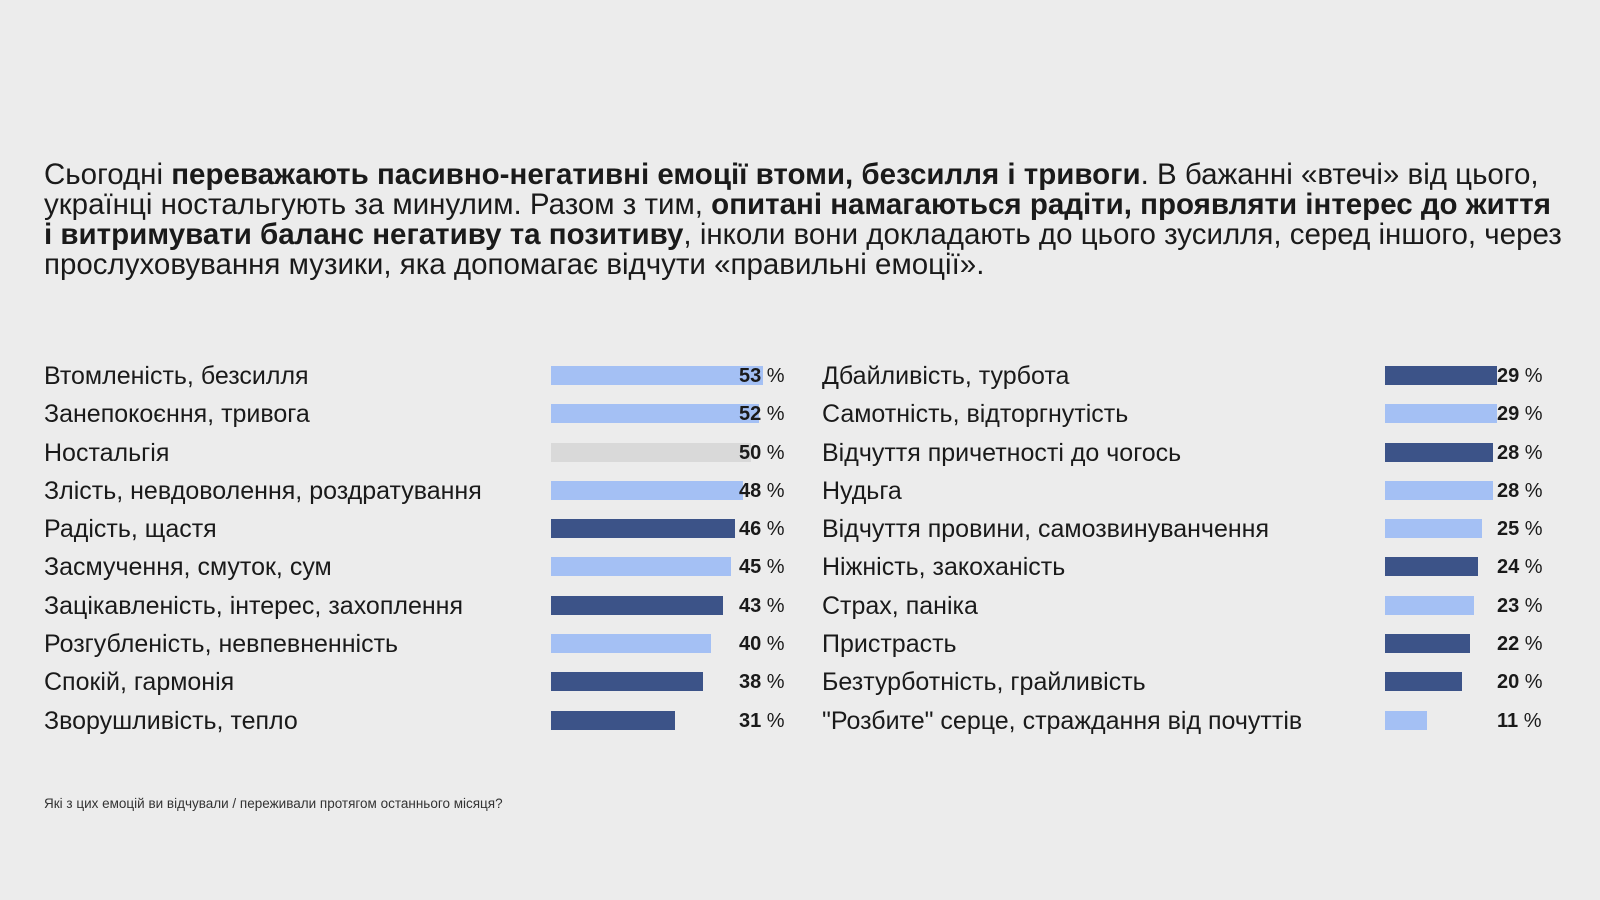 The height and width of the screenshot is (900, 1600). Describe the element at coordinates (108, 174) in the screenshot. I see `intro-part-1: Сьогодні` at that location.